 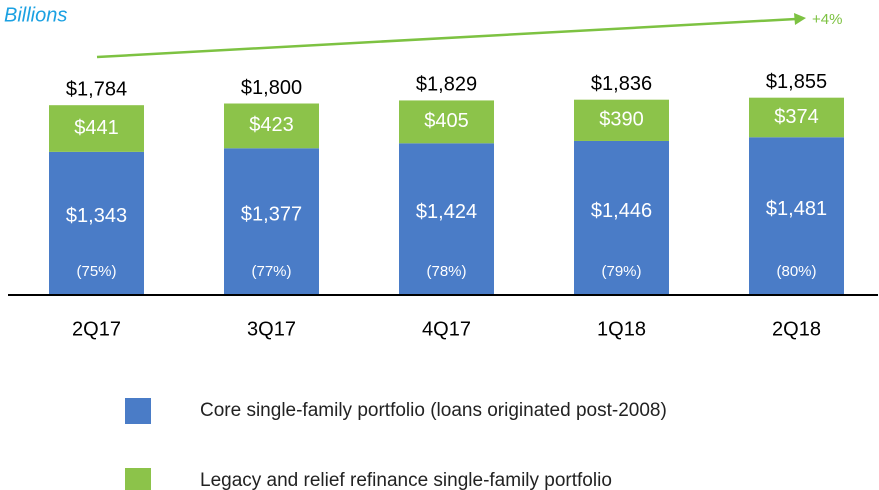 I want to click on value-label: $405, so click(x=446, y=121).